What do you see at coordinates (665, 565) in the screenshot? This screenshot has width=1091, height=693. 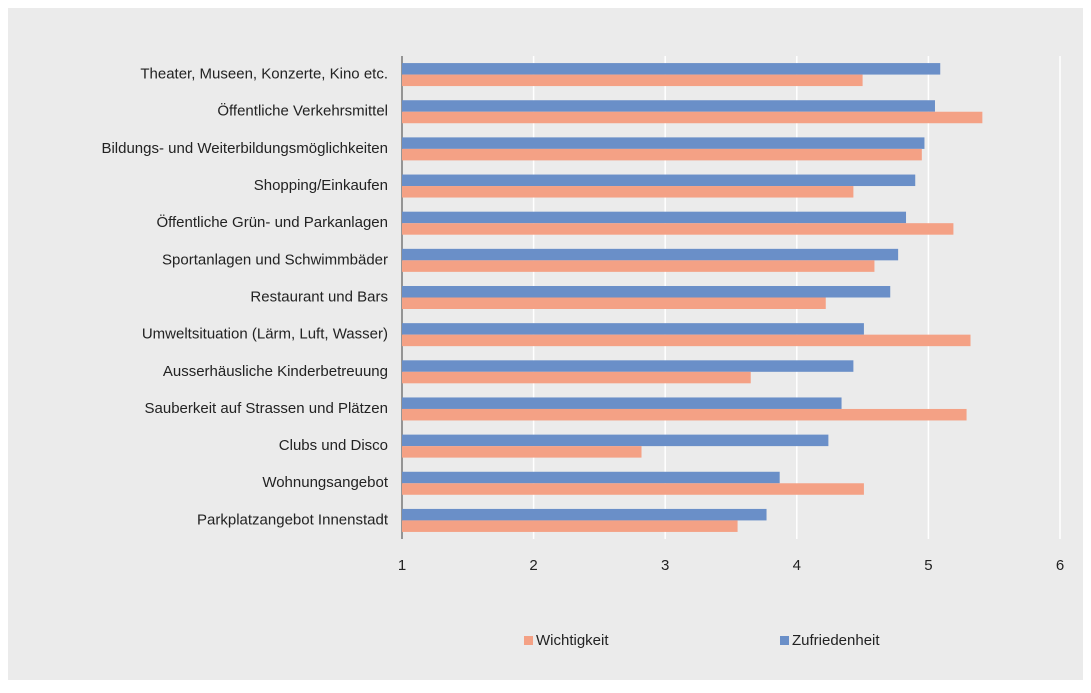 I see `x-tick-label: 3` at bounding box center [665, 565].